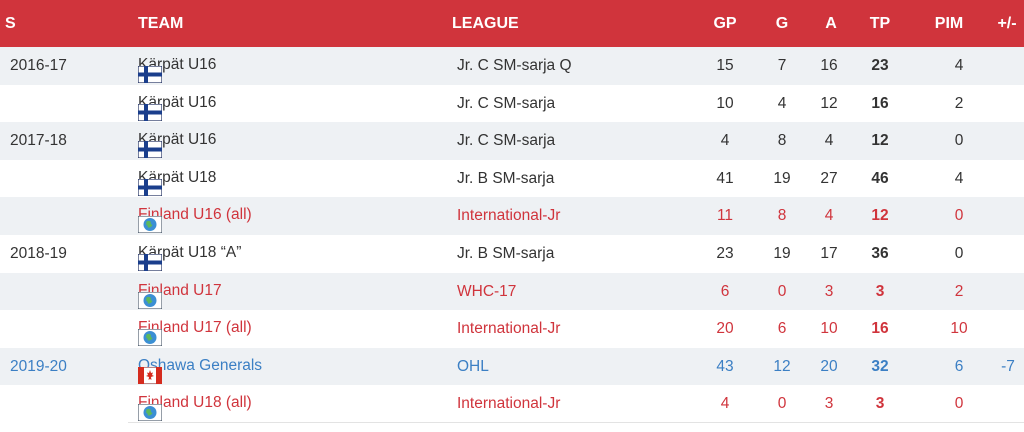 The height and width of the screenshot is (432, 1024). I want to click on header-league: LEAGUE, so click(485, 23).